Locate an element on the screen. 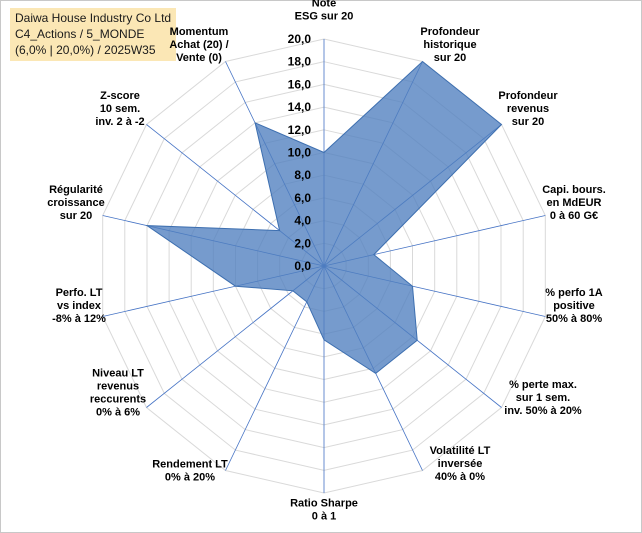  tick-label: 12,0 is located at coordinates (300, 130).